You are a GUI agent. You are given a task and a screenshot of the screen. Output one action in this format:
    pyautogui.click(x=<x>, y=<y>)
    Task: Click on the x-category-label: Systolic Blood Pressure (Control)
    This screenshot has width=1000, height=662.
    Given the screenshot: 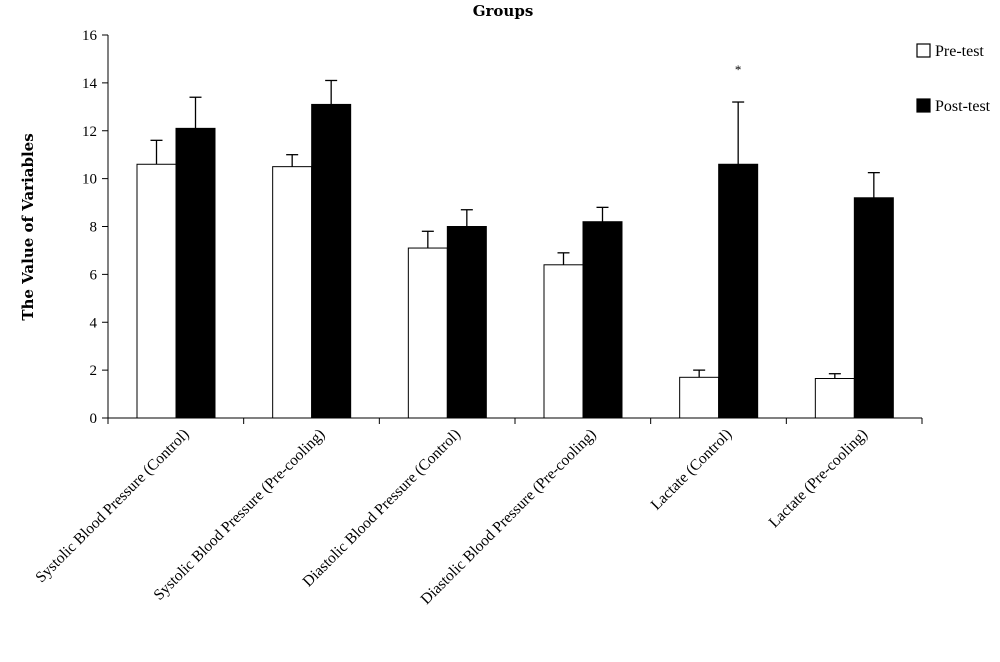 What is the action you would take?
    pyautogui.click(x=112, y=506)
    